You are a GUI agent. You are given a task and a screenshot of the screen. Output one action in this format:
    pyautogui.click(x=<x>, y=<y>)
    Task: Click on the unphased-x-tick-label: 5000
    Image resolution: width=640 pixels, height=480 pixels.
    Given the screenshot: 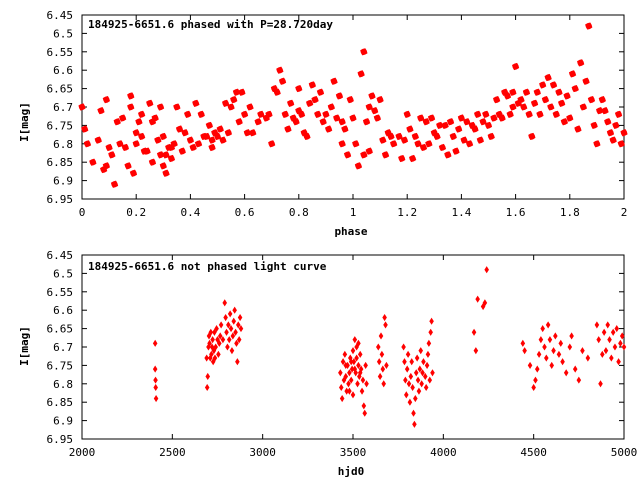 What is the action you would take?
    pyautogui.click(x=624, y=452)
    